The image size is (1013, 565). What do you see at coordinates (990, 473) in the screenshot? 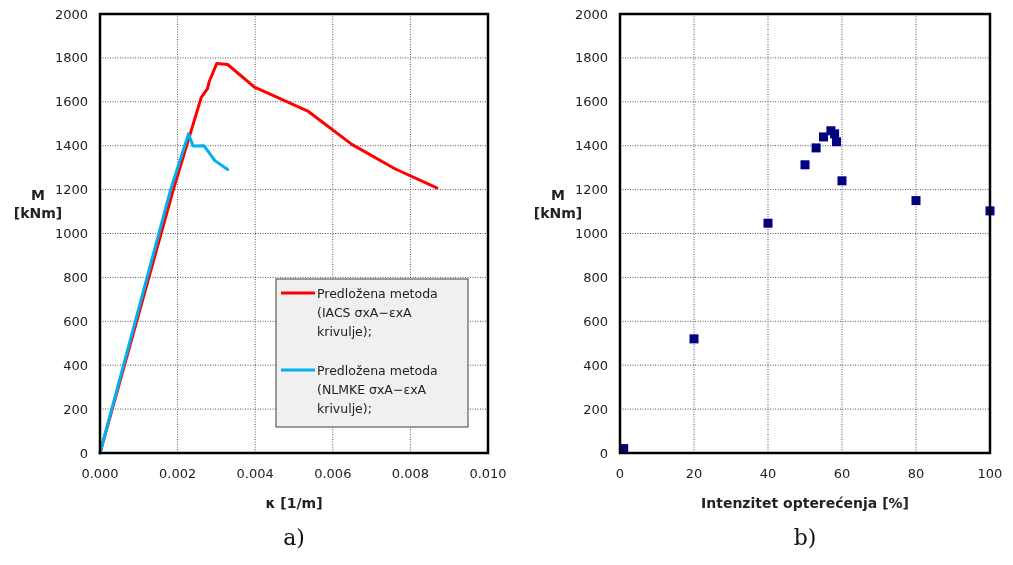
I see `x-tick-label: 100` at bounding box center [990, 473].